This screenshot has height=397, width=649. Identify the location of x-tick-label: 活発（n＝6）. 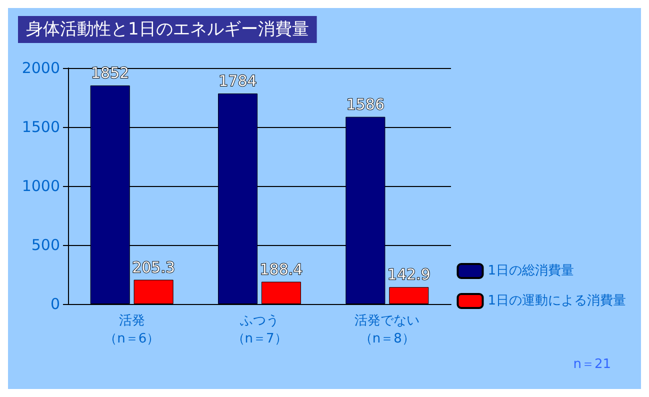
(132, 330).